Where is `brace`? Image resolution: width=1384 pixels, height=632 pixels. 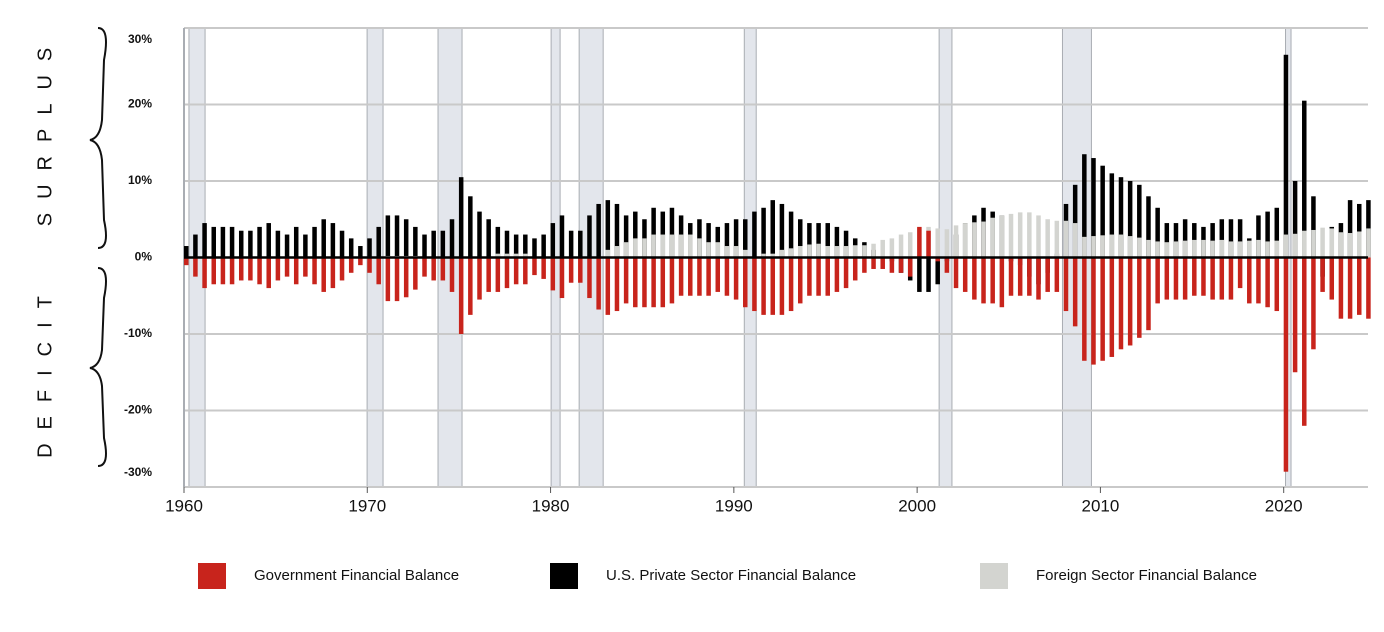
brace is located at coordinates (98, 138).